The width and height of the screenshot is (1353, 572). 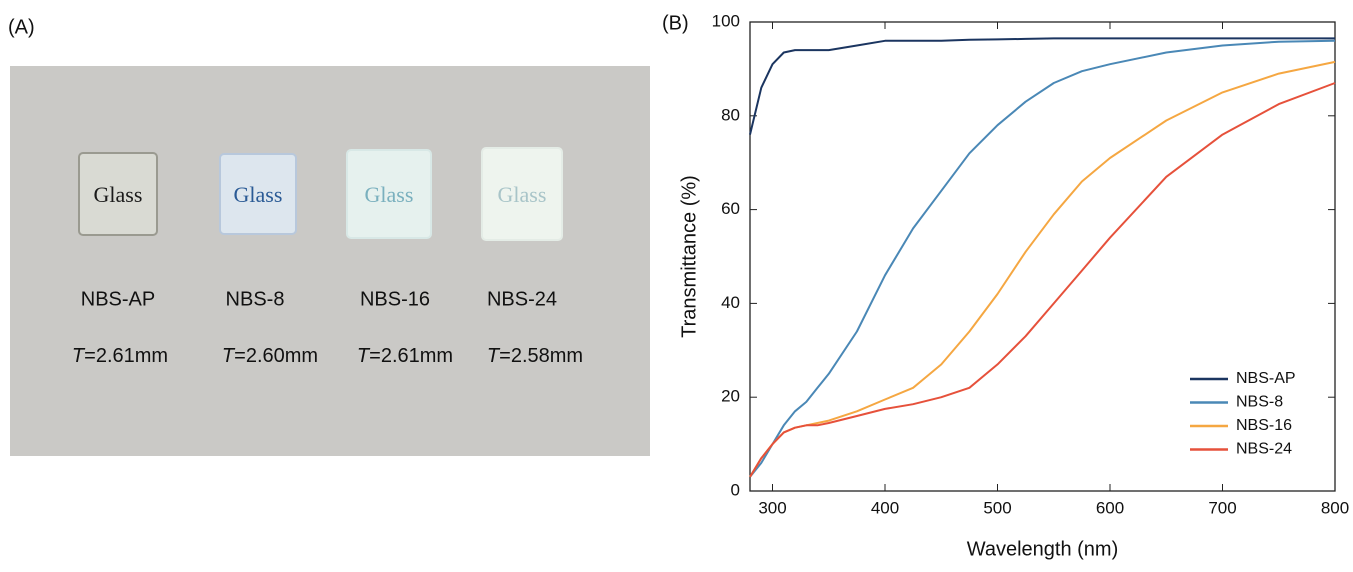 What do you see at coordinates (1335, 507) in the screenshot?
I see `x-tick-label: 800` at bounding box center [1335, 507].